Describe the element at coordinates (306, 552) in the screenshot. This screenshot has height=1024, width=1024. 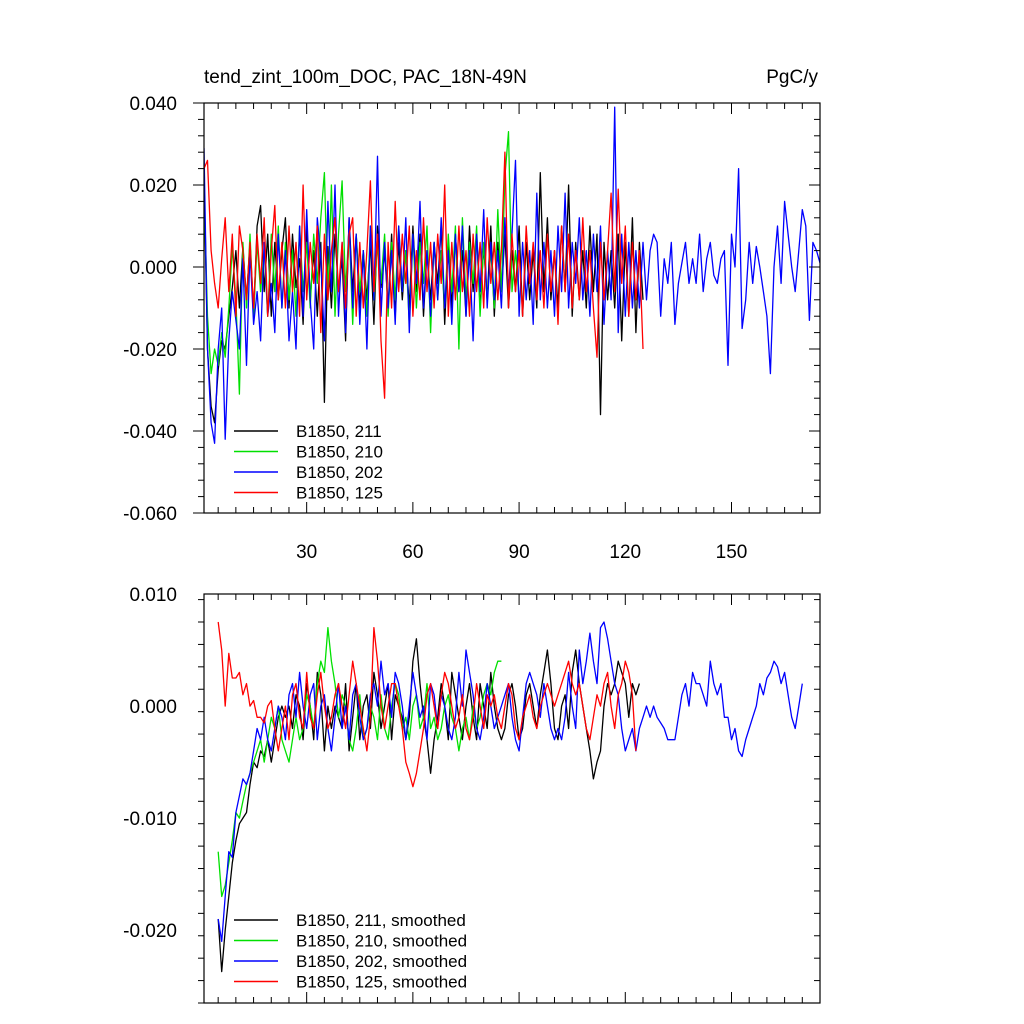
I see `x-tick-label: 30` at that location.